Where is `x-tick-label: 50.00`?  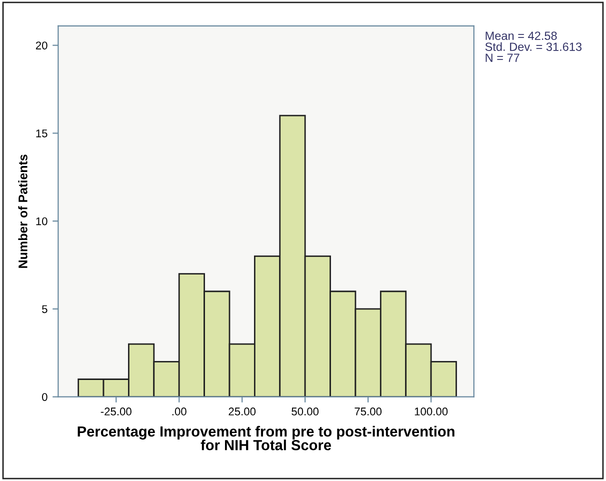
x-tick-label: 50.00 is located at coordinates (305, 412).